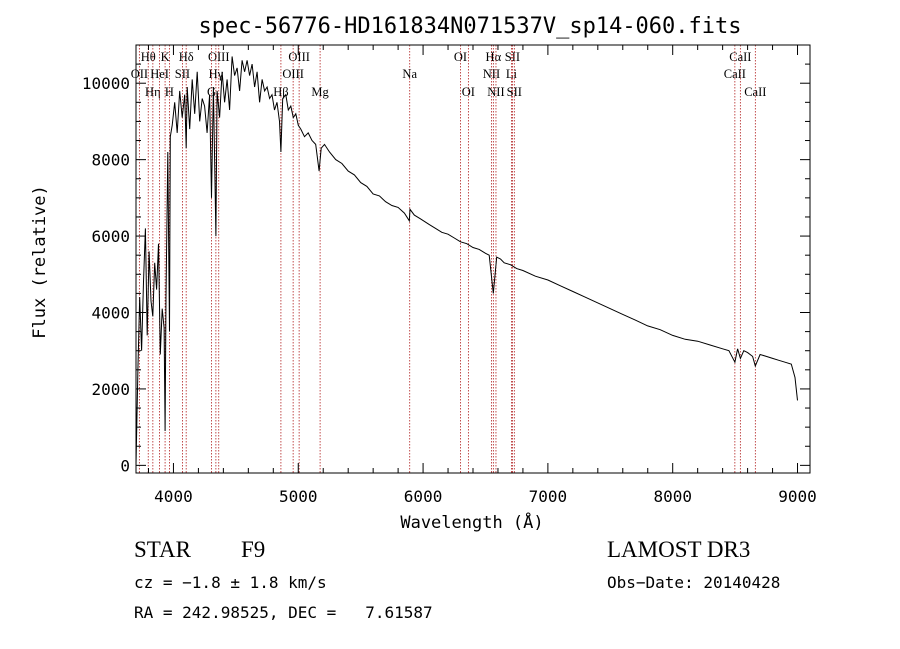  Describe the element at coordinates (219, 57) in the screenshot. I see `marker-label-8: OIII` at that location.